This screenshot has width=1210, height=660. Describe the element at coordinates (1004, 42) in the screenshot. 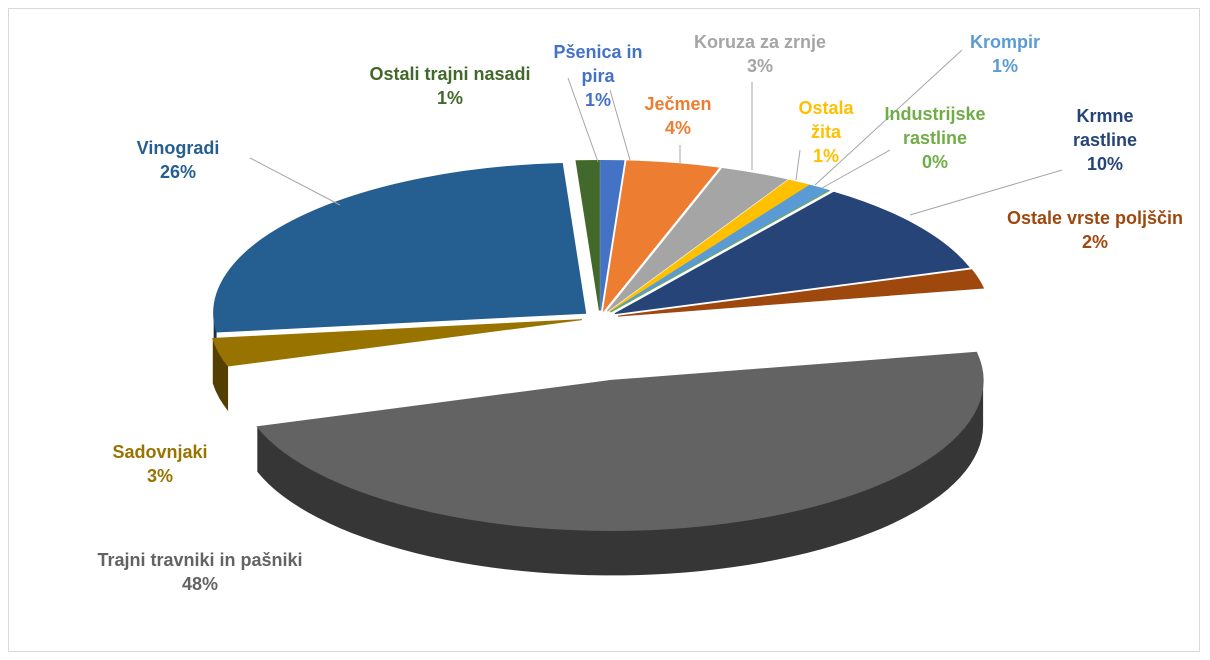

I see `category-label: Krompir` at that location.